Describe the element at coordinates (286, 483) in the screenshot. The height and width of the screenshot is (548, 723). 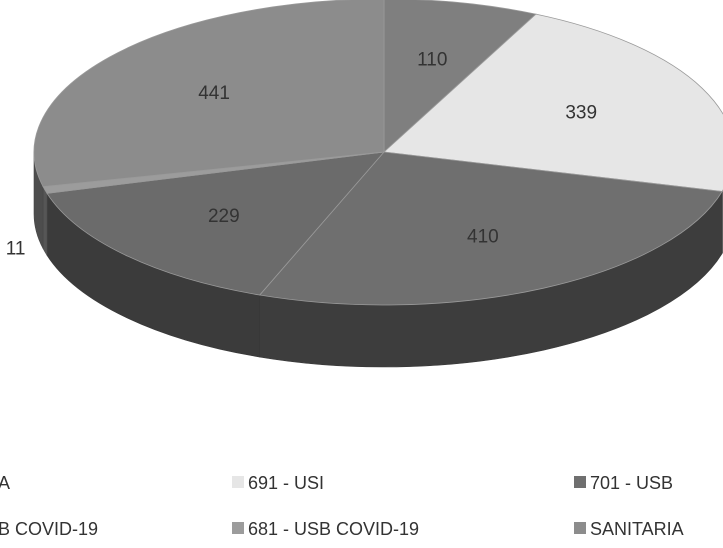
I see `legend-label: 691 - USI` at that location.